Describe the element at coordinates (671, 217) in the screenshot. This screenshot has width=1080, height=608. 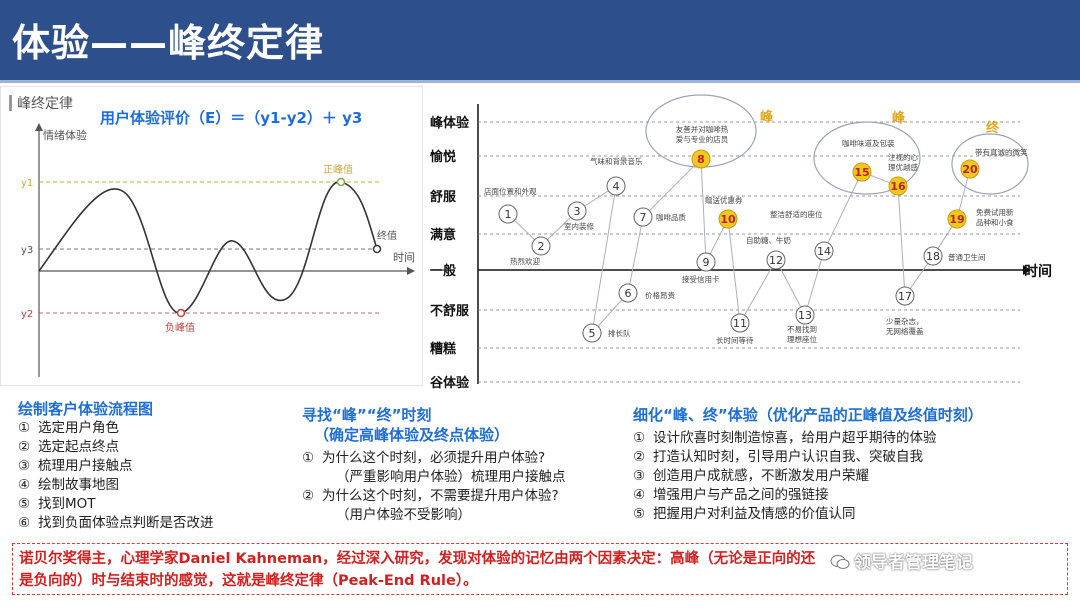
I see `touchpoint-label: 咖啡品质` at that location.